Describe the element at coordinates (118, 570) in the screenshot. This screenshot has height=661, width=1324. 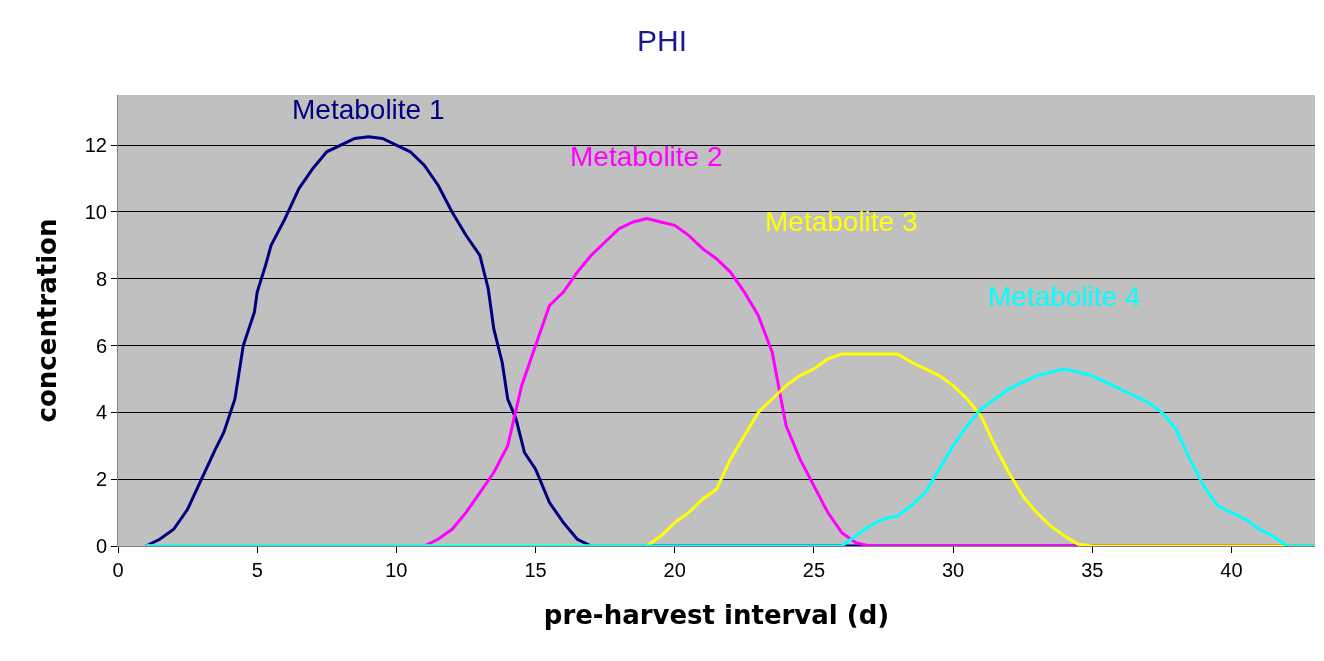
I see `x-tick-label: 0` at that location.